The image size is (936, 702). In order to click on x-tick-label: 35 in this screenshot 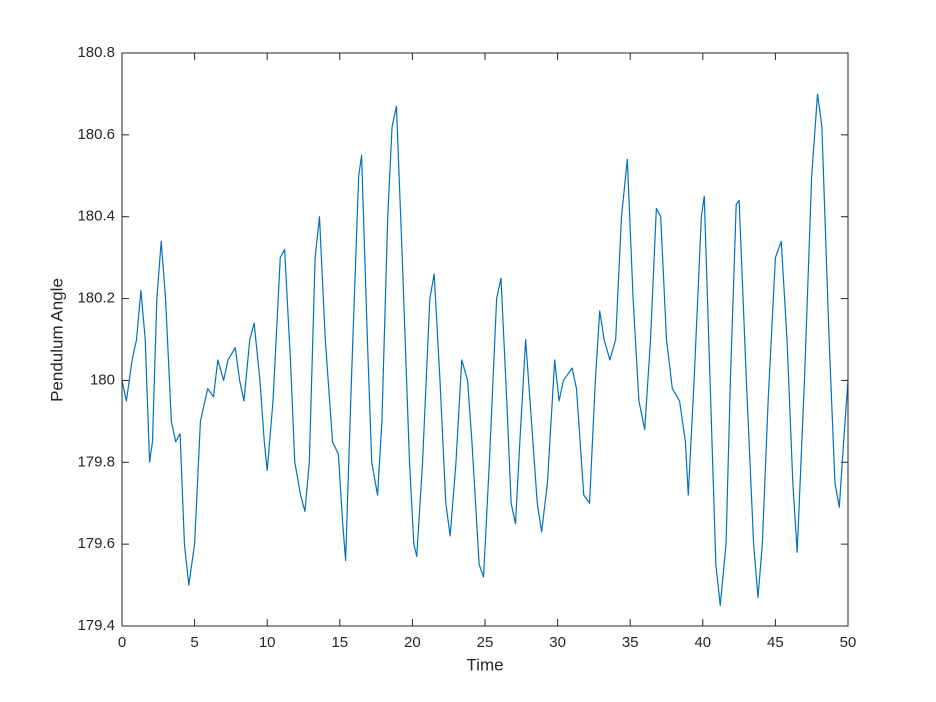, I will do `click(630, 642)`.